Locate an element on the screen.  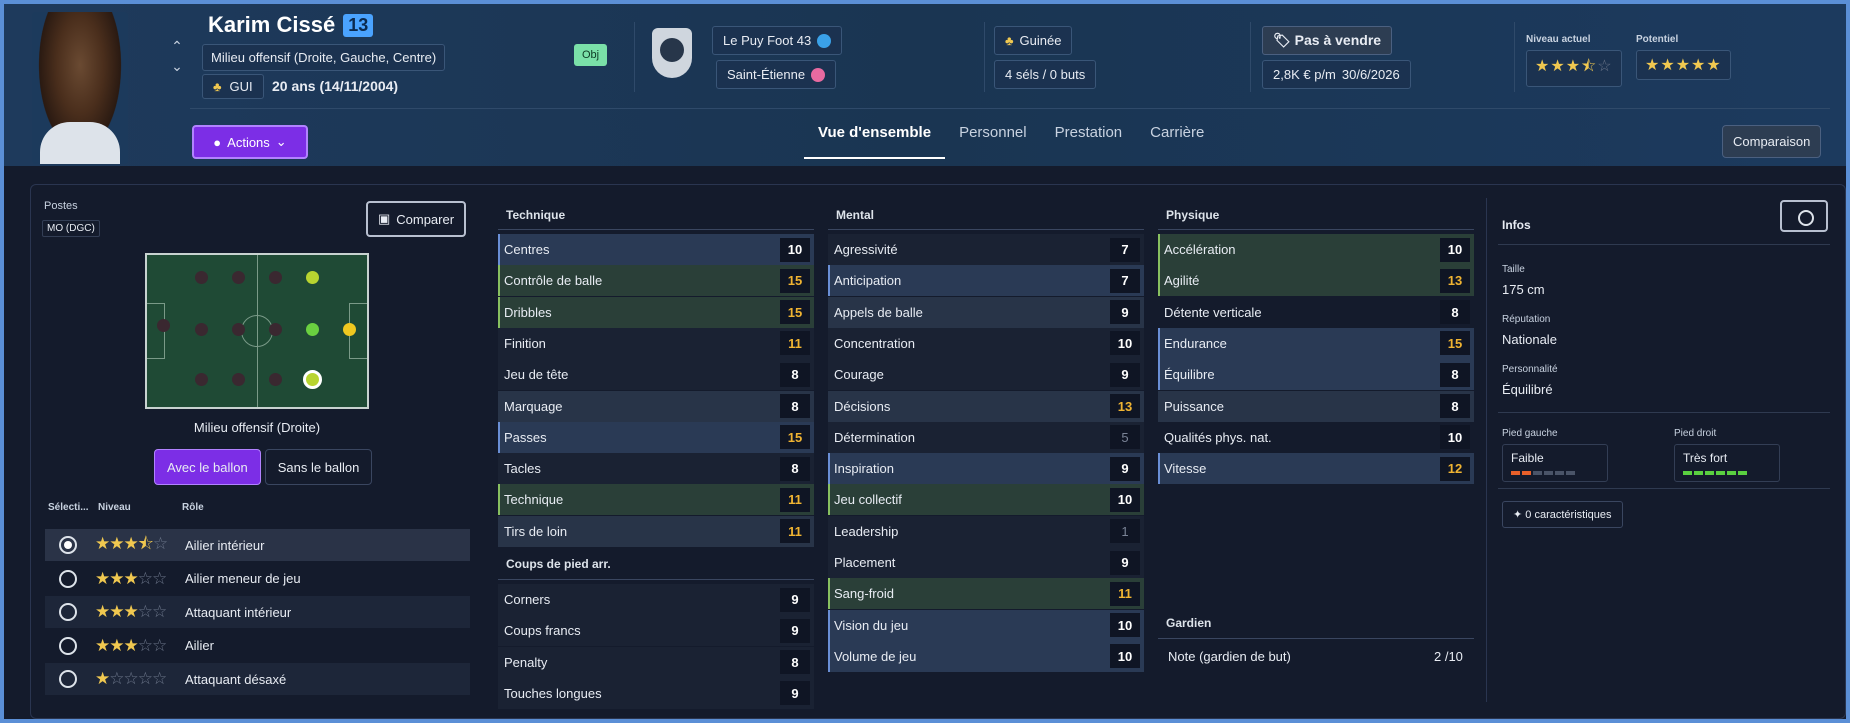
attribute-row: Contrôle de balle 15 is located at coordinates (656, 281).